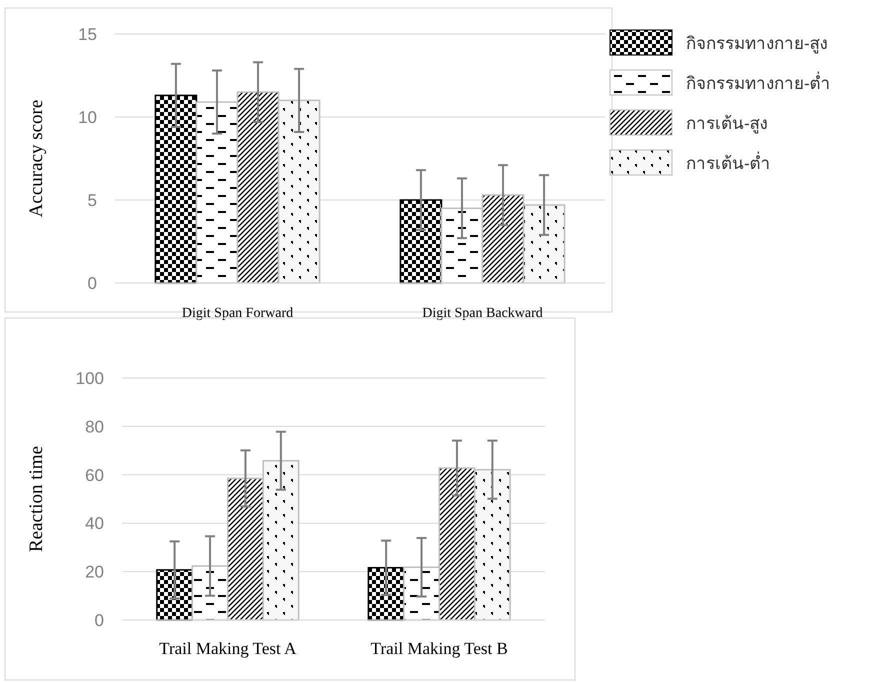  Describe the element at coordinates (36, 499) in the screenshot. I see `y-axis-title: Reaction time` at that location.